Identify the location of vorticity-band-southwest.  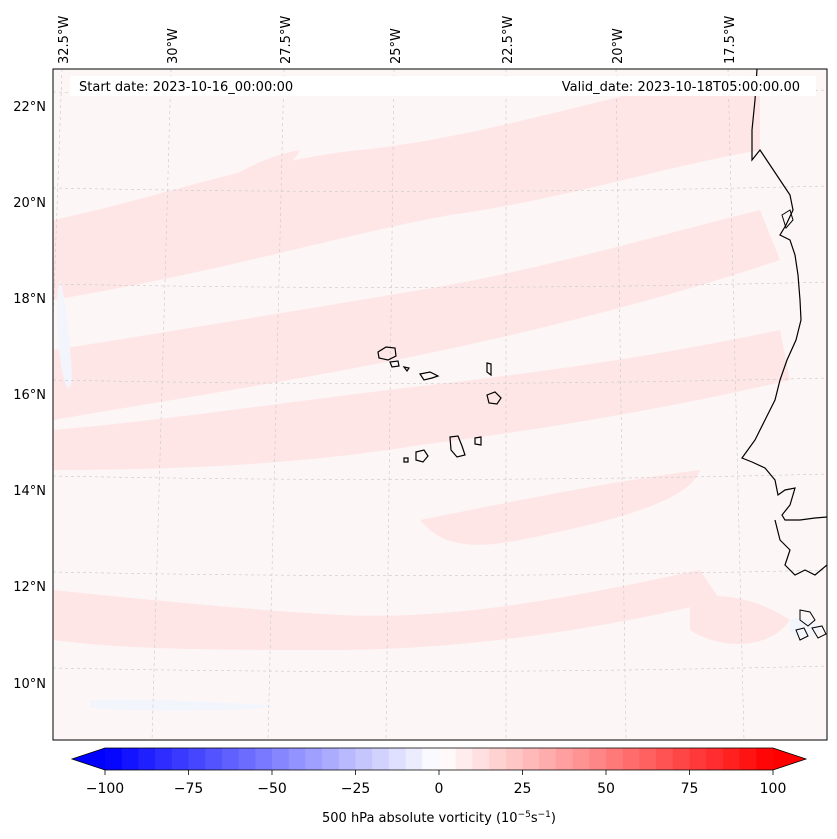
(386, 610).